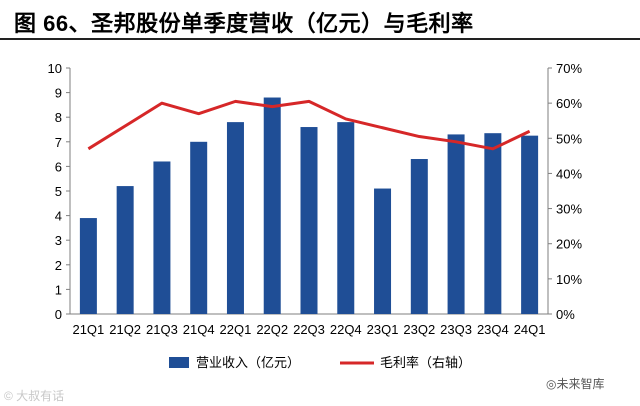 Image resolution: width=640 pixels, height=406 pixels. Describe the element at coordinates (569, 244) in the screenshot. I see `right-tick-label: 20%` at that location.